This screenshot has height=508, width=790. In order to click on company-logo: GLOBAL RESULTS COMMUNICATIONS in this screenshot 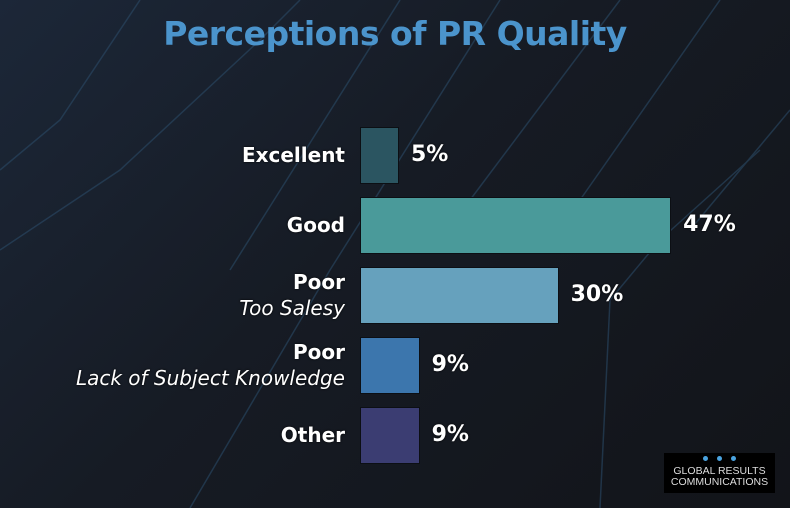, I will do `click(719, 473)`.